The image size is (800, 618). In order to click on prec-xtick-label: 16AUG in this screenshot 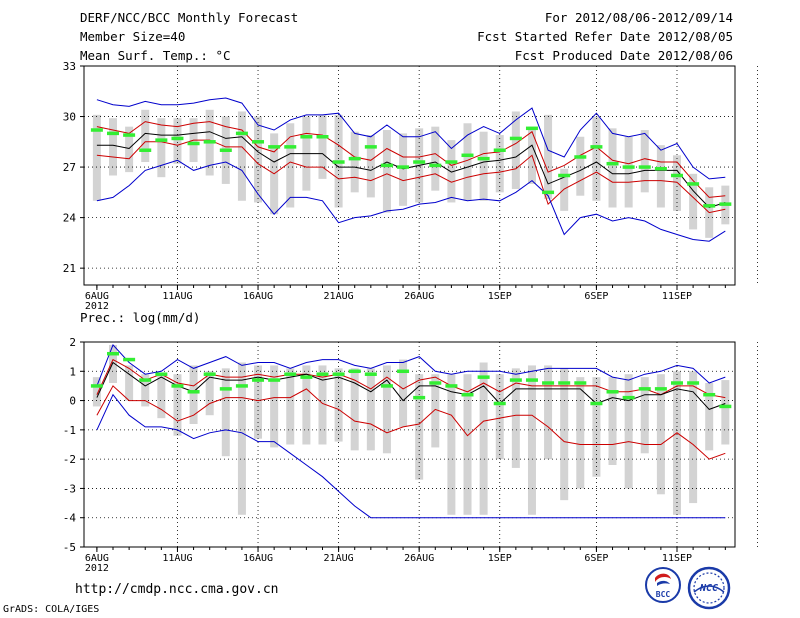, I will do `click(258, 558)`.